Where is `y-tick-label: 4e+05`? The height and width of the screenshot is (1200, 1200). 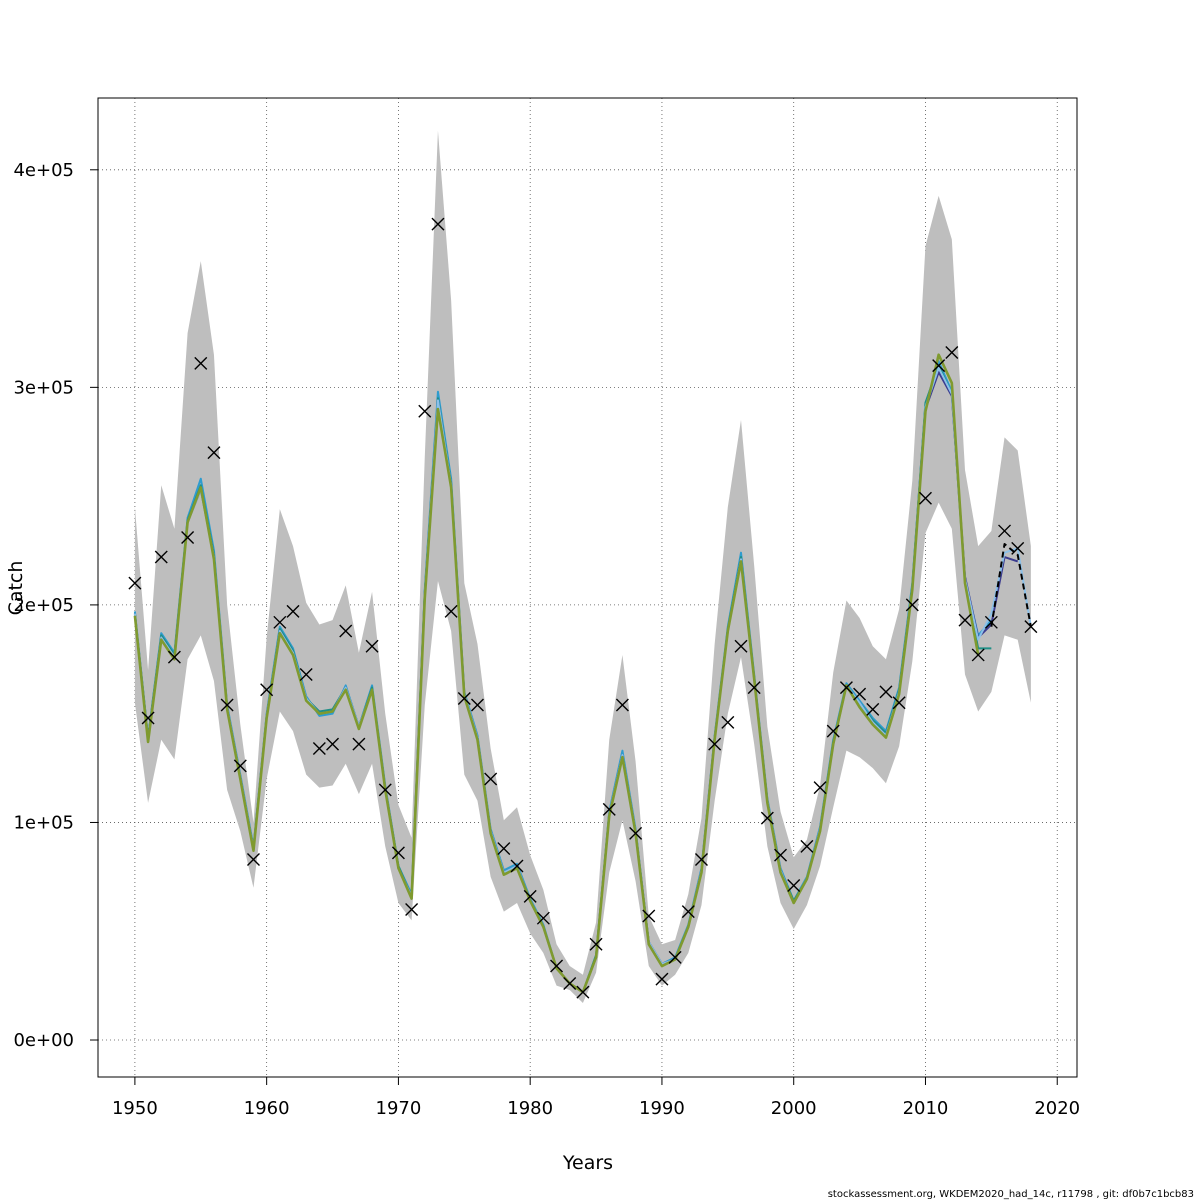 y-tick-label: 4e+05 is located at coordinates (43, 170).